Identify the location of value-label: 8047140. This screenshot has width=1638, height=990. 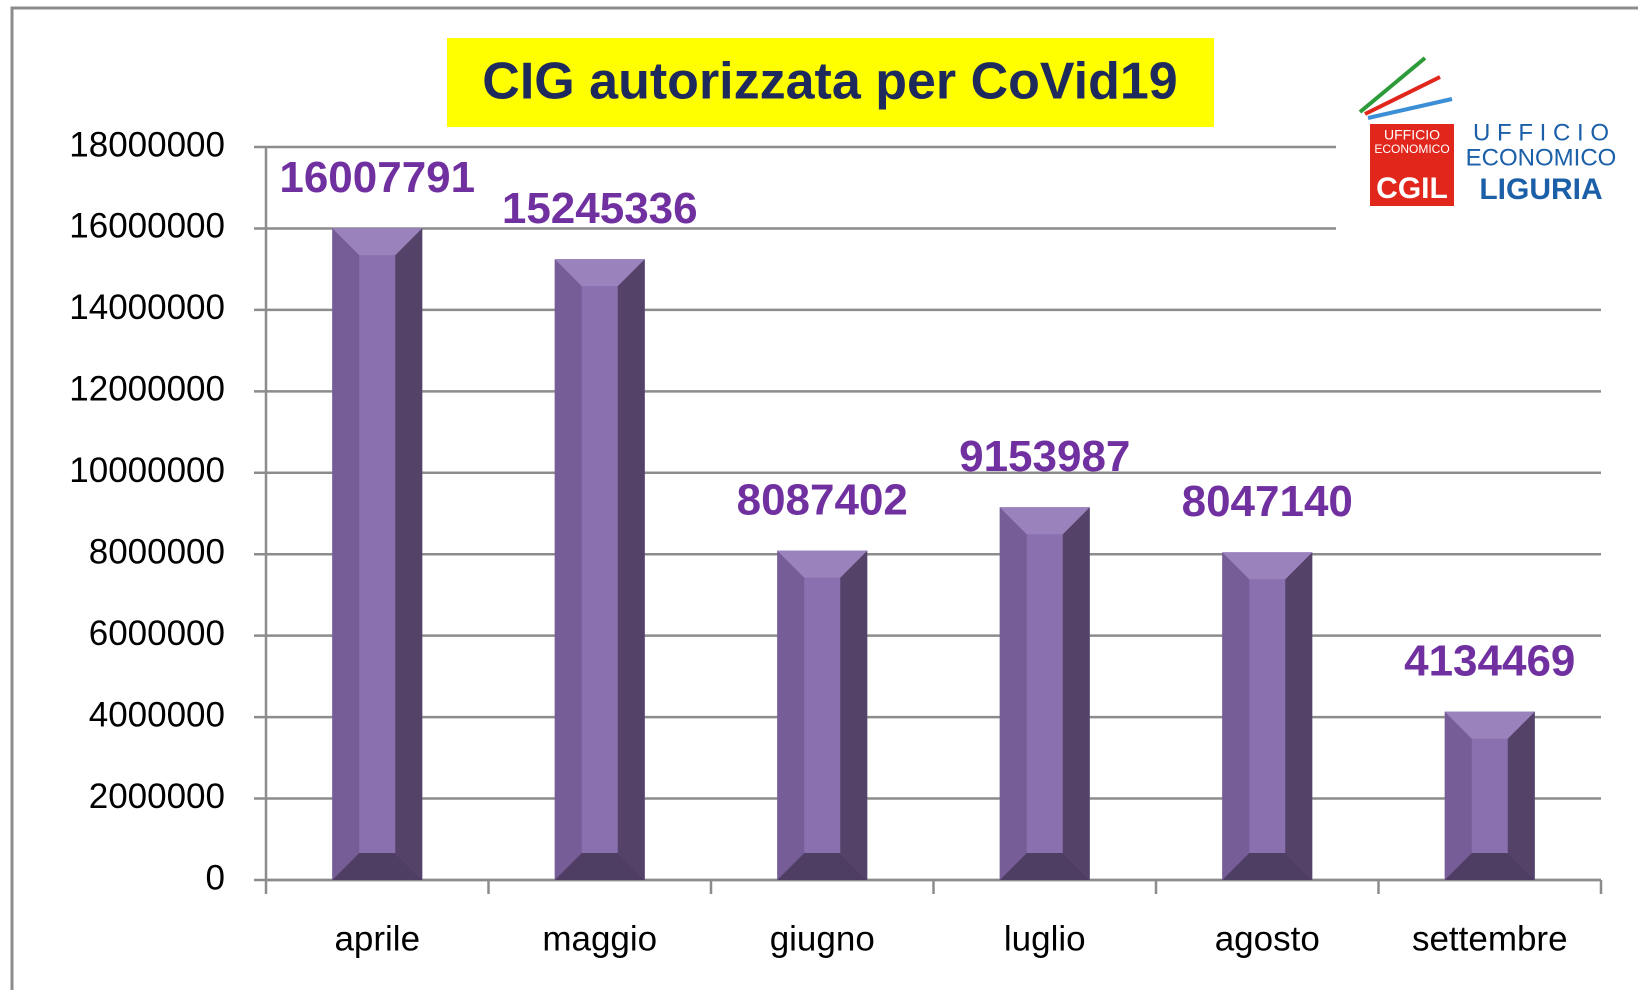
(1267, 501).